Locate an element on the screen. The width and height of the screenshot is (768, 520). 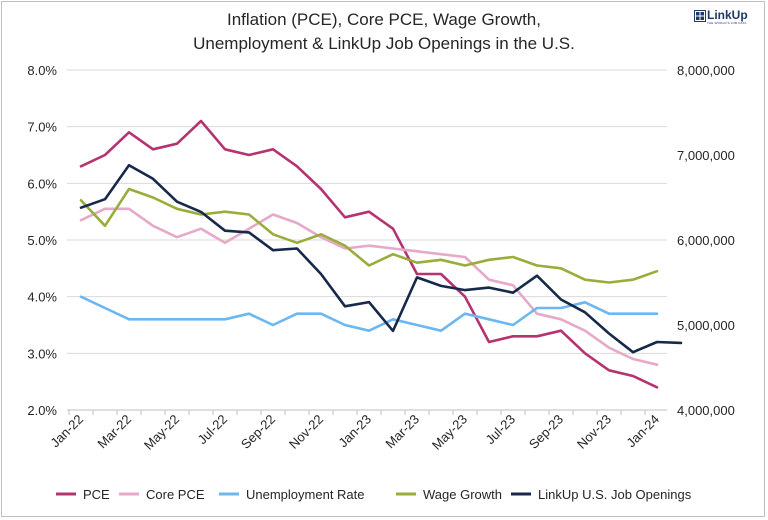
y-axis-left-labels: 2.0% 3.0% 4.0% 5.0% 6.0% 7.0% 8.0% is located at coordinates (42, 240).